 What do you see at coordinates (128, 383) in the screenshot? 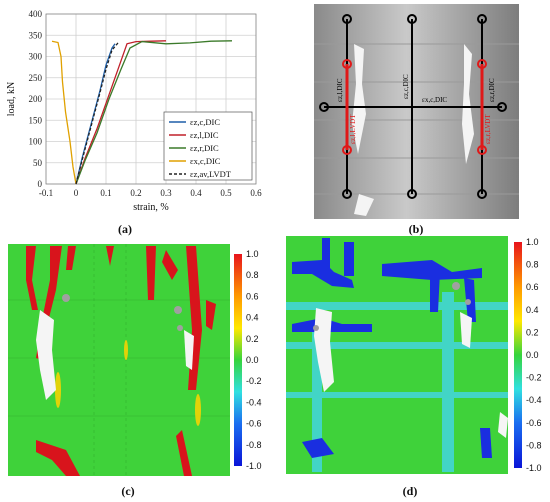
I see `yellow-strain-zones` at bounding box center [128, 383].